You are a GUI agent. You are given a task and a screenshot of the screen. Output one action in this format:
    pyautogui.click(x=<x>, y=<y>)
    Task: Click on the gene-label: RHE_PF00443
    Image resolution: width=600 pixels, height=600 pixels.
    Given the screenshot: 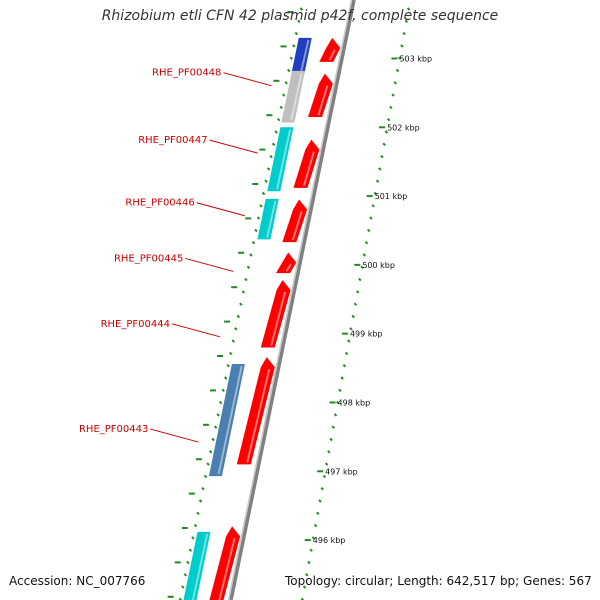 What is the action you would take?
    pyautogui.click(x=113, y=429)
    